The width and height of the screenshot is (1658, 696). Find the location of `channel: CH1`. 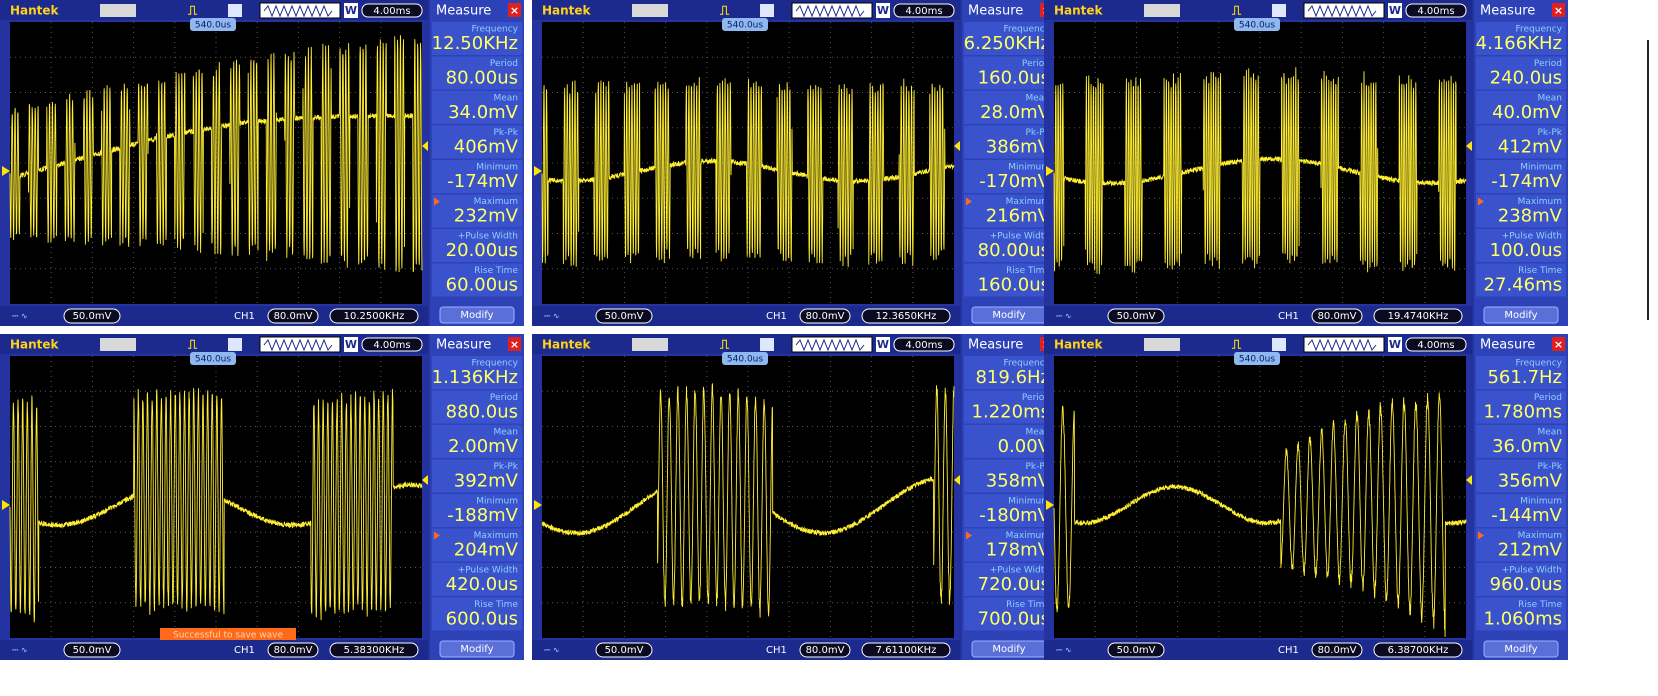

channel: CH1 is located at coordinates (244, 650).